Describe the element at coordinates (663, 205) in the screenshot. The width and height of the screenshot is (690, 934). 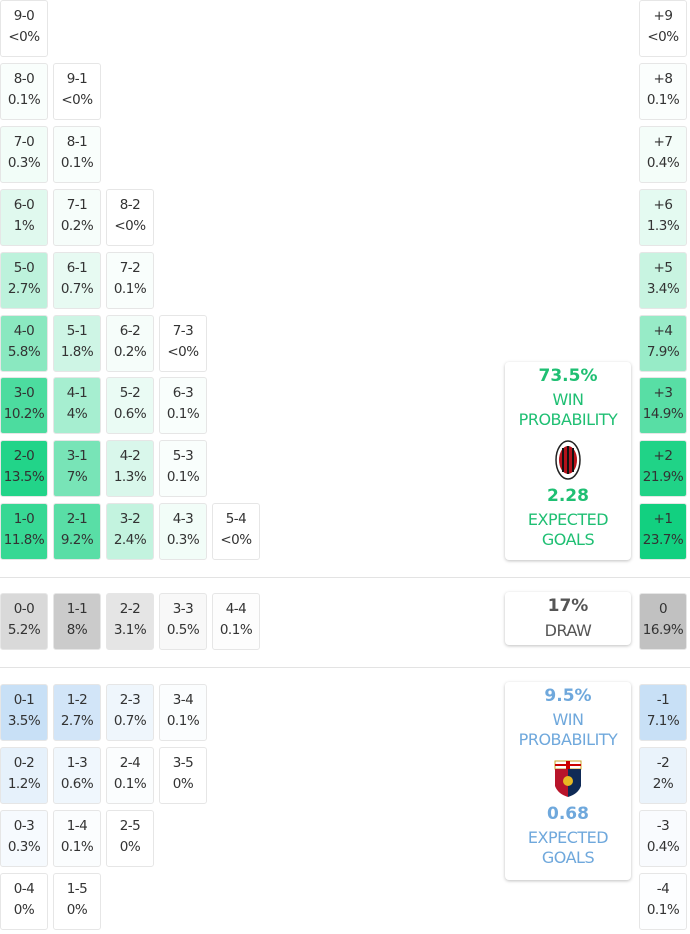
I see `score-label: +6` at that location.